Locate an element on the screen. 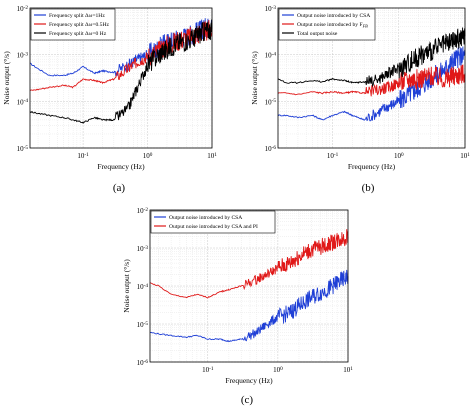 The width and height of the screenshot is (474, 406). legend-label: Output noise introduced by CSA and PI is located at coordinates (213, 227).